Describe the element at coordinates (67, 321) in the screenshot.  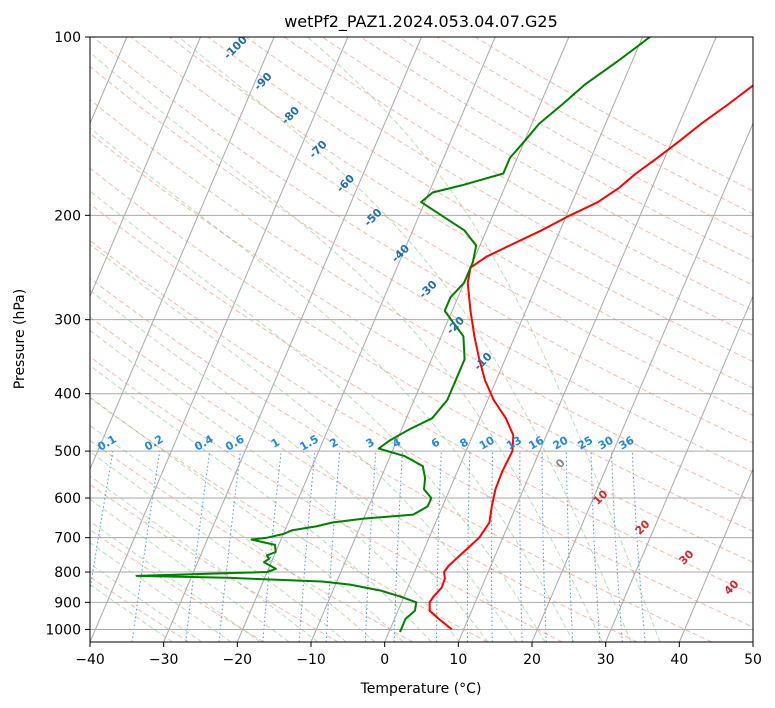
I see `y-tick-label: 300` at that location.